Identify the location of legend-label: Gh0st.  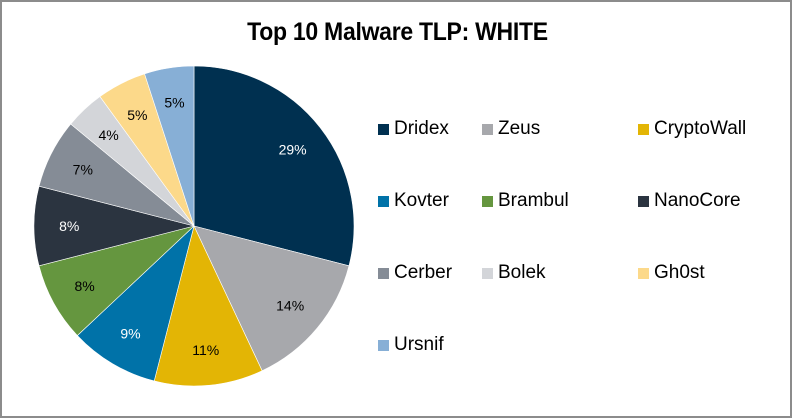
(679, 272).